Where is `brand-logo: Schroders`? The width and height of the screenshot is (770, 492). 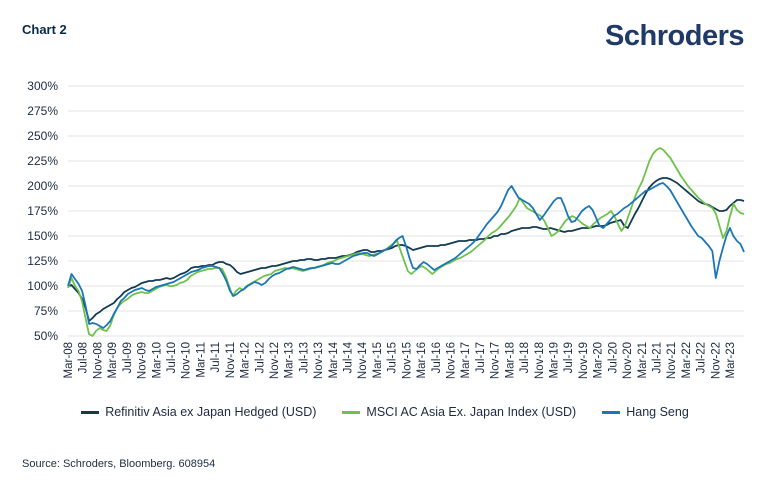 brand-logo: Schroders is located at coordinates (674, 36).